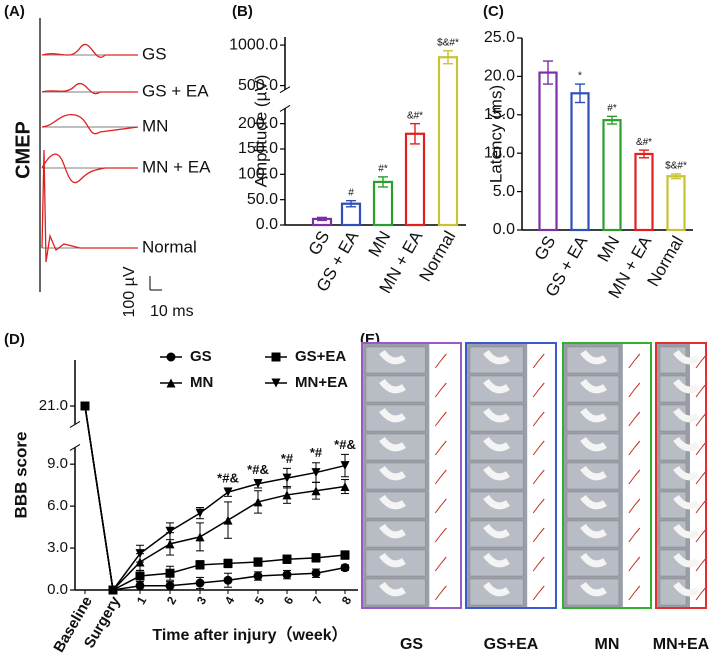  What do you see at coordinates (511, 644) in the screenshot?
I see `group-label: GS+EA` at bounding box center [511, 644].